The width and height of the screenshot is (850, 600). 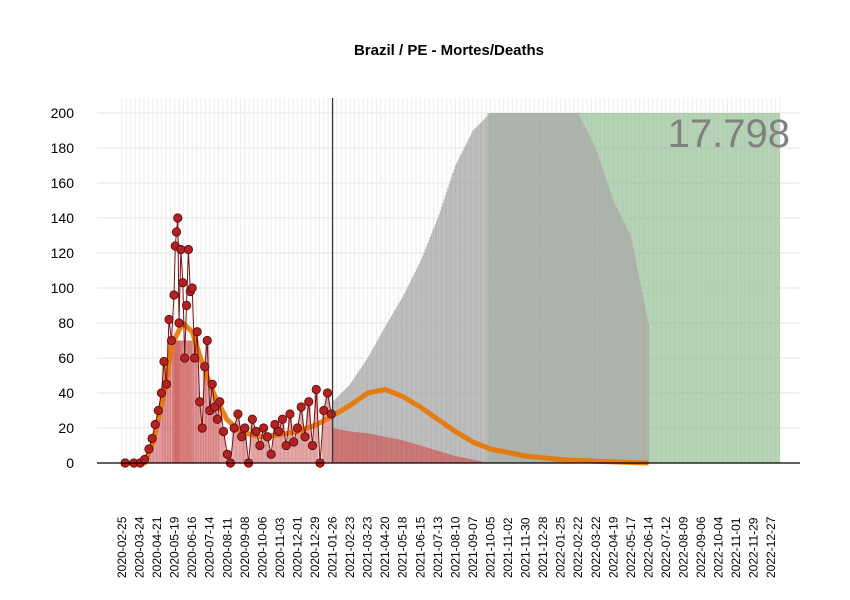 I want to click on x-tick-label: 2022-04-19, so click(x=613, y=547).